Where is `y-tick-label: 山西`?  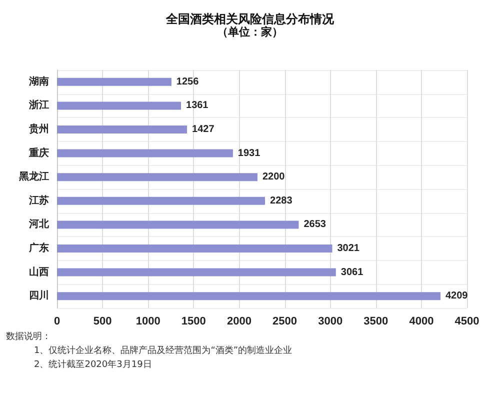
y-tick-label: 山西 is located at coordinates (39, 272).